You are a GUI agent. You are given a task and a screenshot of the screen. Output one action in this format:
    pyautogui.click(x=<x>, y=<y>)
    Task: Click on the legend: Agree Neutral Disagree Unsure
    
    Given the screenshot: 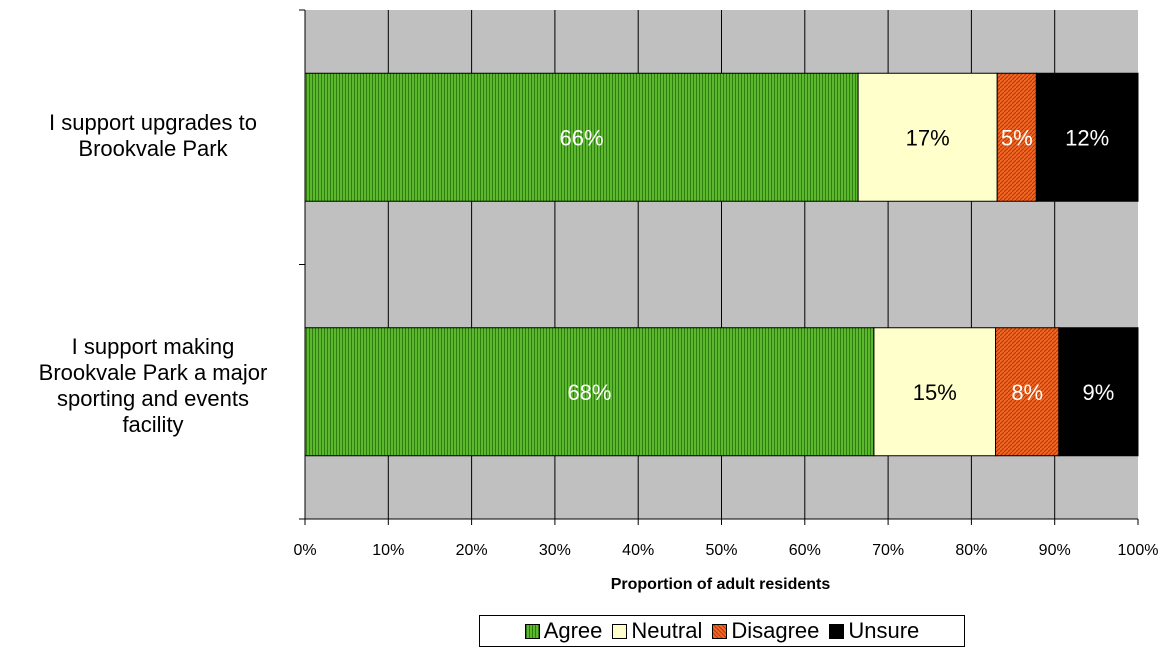 What is the action you would take?
    pyautogui.click(x=722, y=631)
    